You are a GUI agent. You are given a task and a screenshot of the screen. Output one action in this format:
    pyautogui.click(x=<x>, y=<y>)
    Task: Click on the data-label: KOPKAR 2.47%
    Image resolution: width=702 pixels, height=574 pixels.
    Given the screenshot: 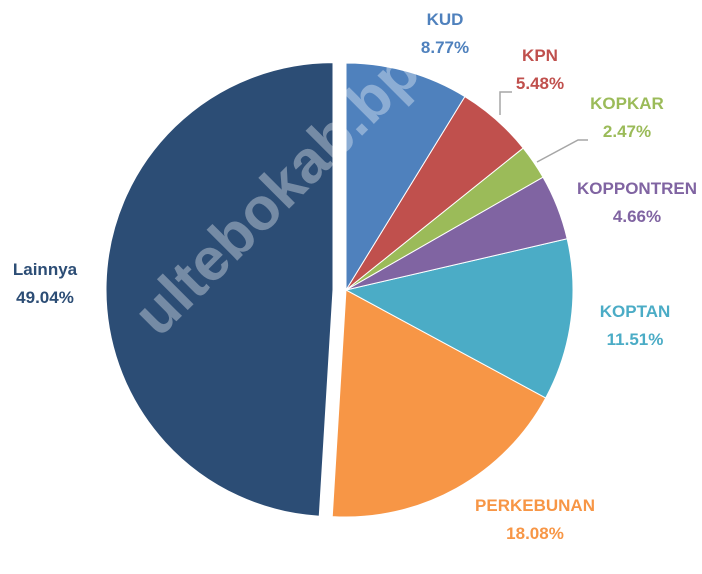 What is the action you would take?
    pyautogui.click(x=627, y=118)
    